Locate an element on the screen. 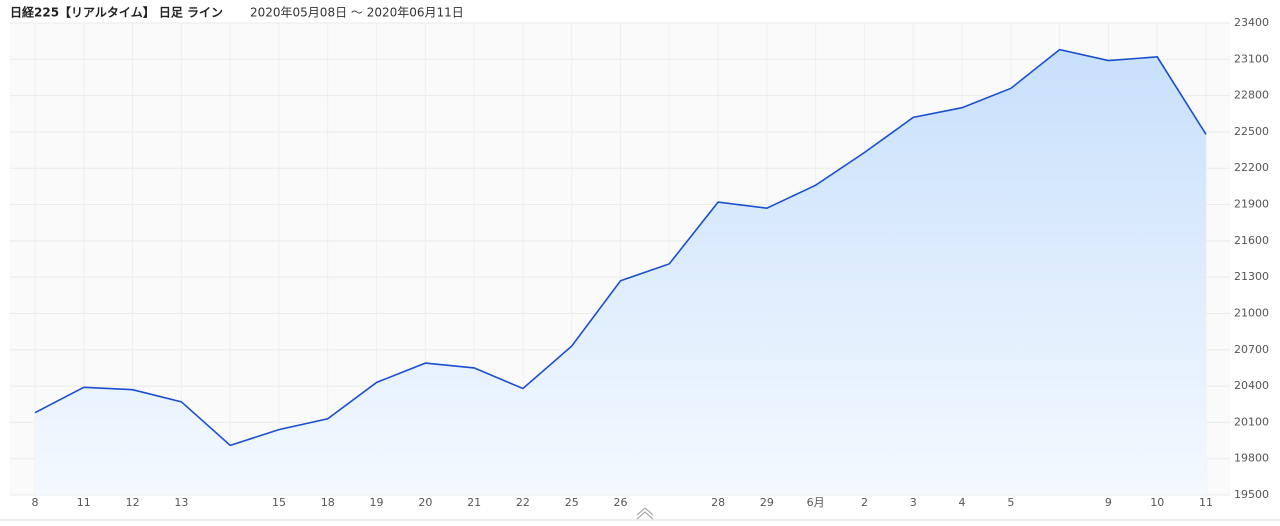  y-tick-label: 21900 is located at coordinates (1251, 204).